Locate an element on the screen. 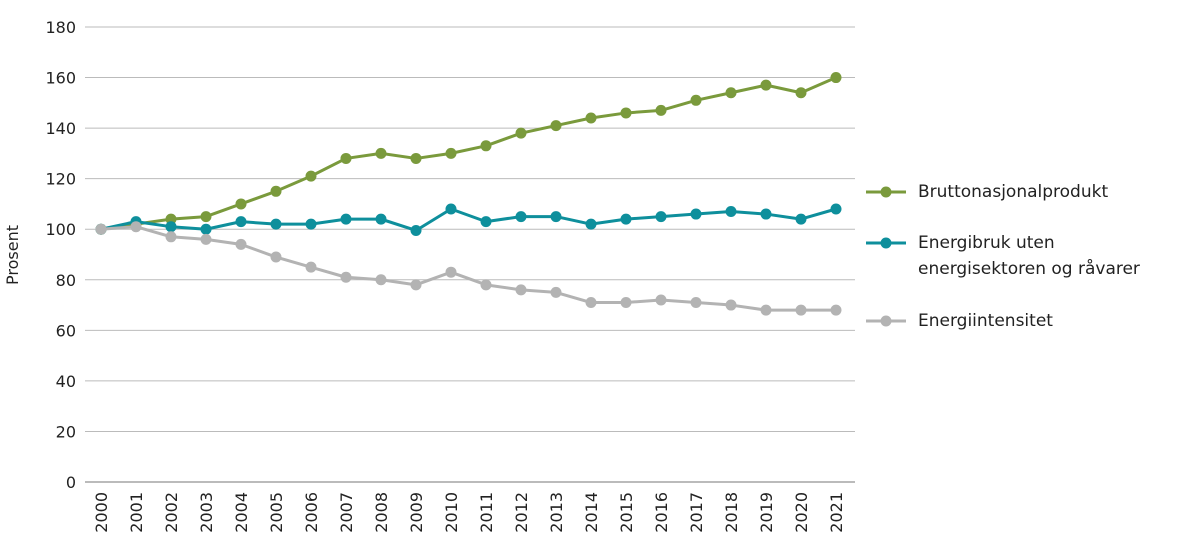 The width and height of the screenshot is (1200, 556). x-tick-label: 2016 is located at coordinates (661, 512).